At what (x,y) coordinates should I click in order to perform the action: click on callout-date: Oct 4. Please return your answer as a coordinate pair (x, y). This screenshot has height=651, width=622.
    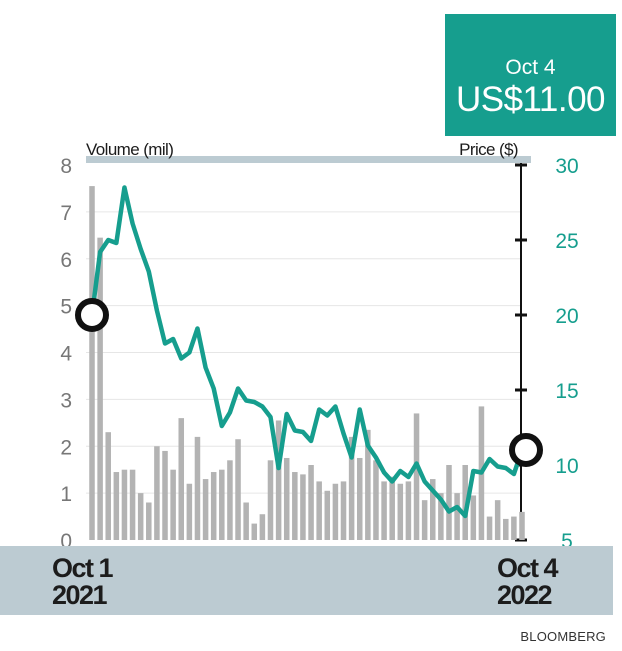
    Looking at the image, I should click on (530, 67).